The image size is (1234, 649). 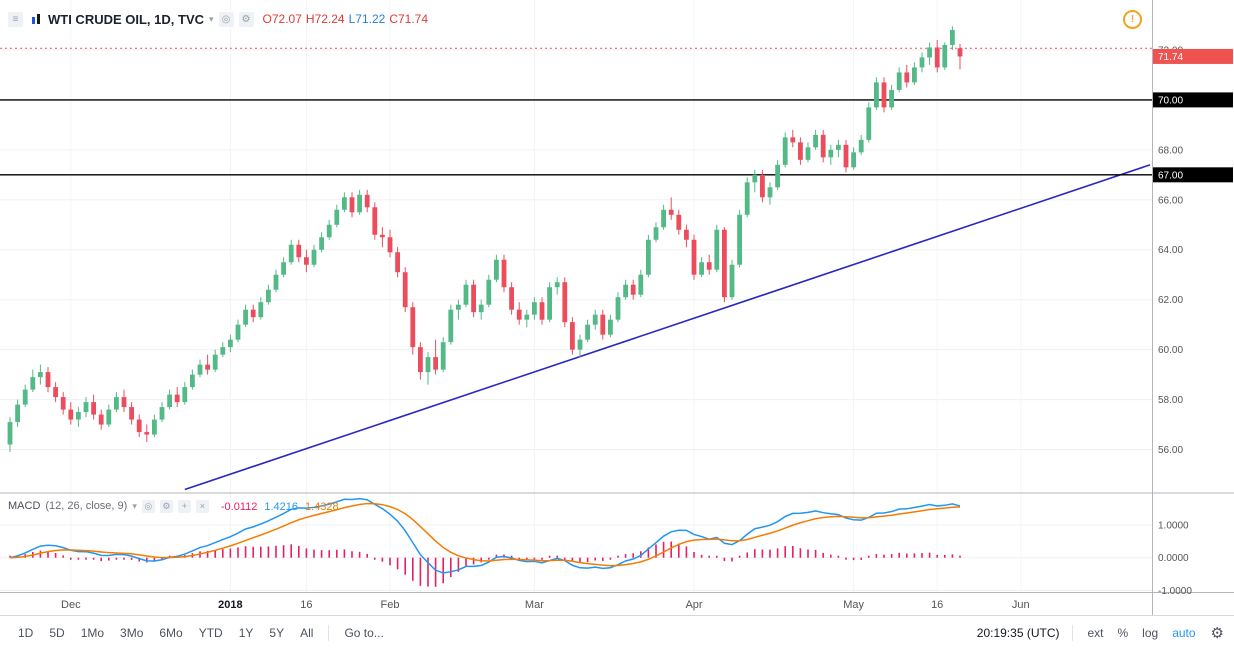 What do you see at coordinates (1217, 633) in the screenshot?
I see `gear-icon: ⚙` at bounding box center [1217, 633].